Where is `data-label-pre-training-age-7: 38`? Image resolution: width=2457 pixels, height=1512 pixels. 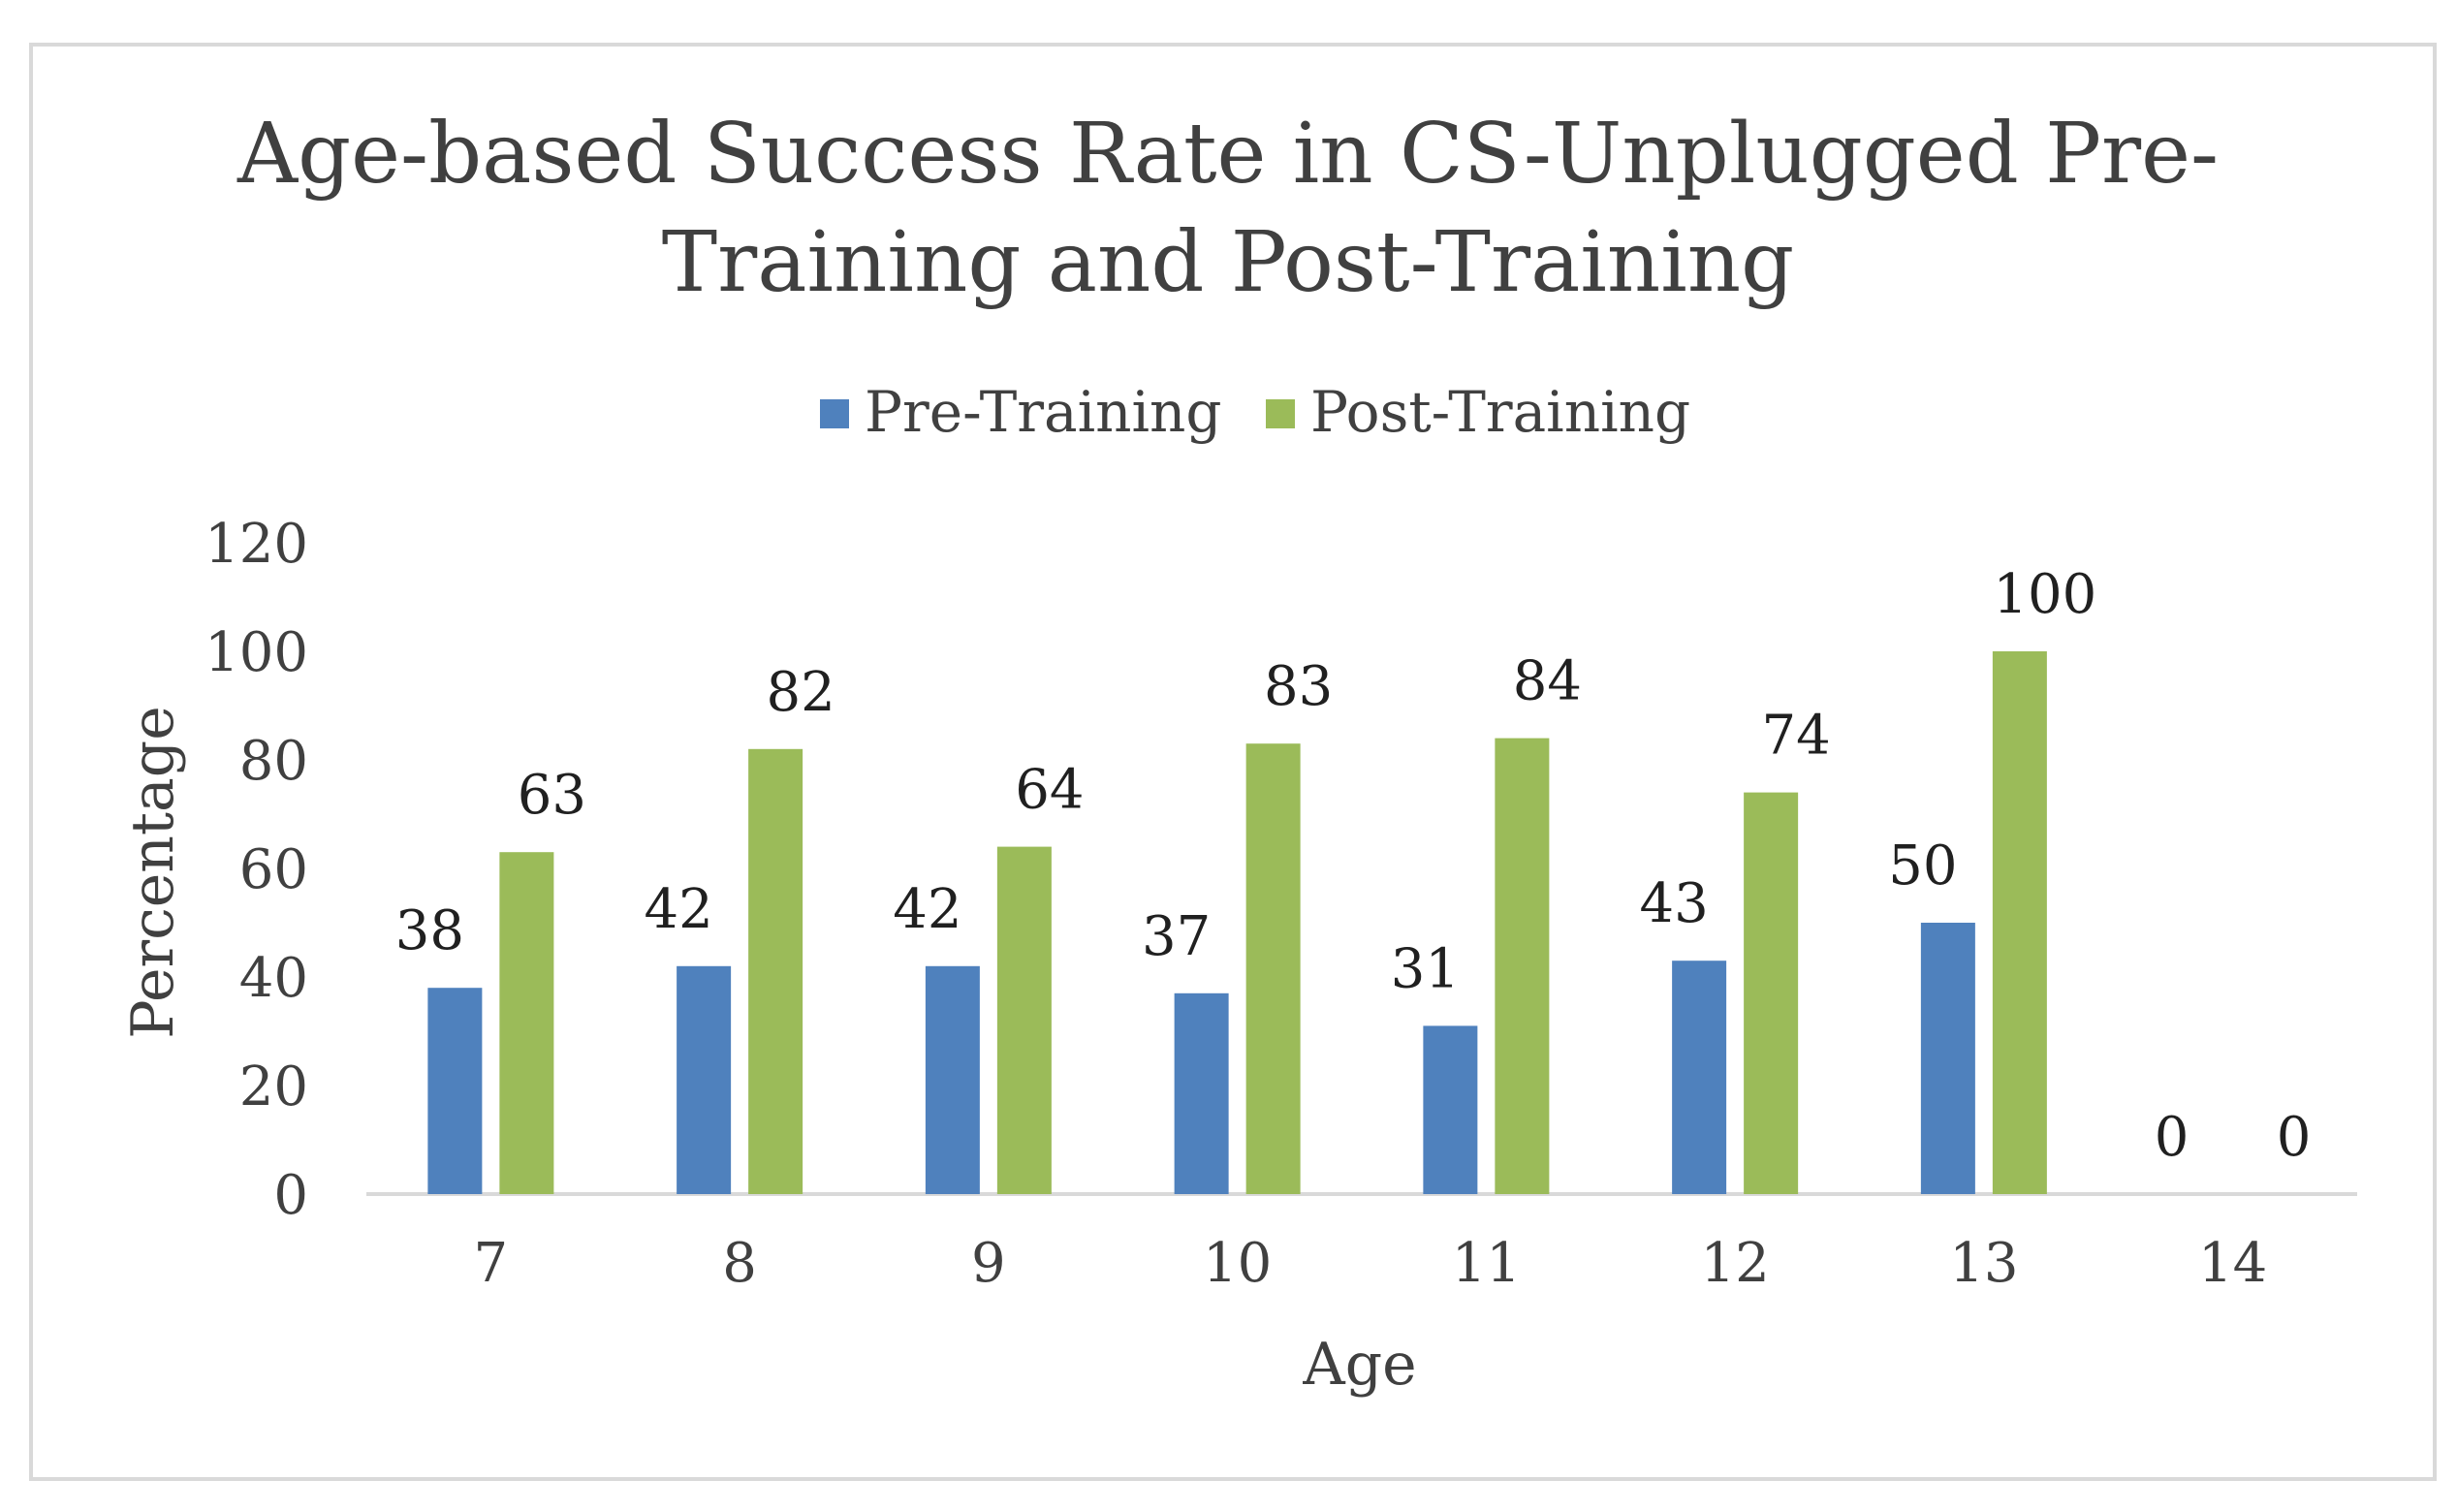
data-label-pre-training-age-7: 38 is located at coordinates (429, 931).